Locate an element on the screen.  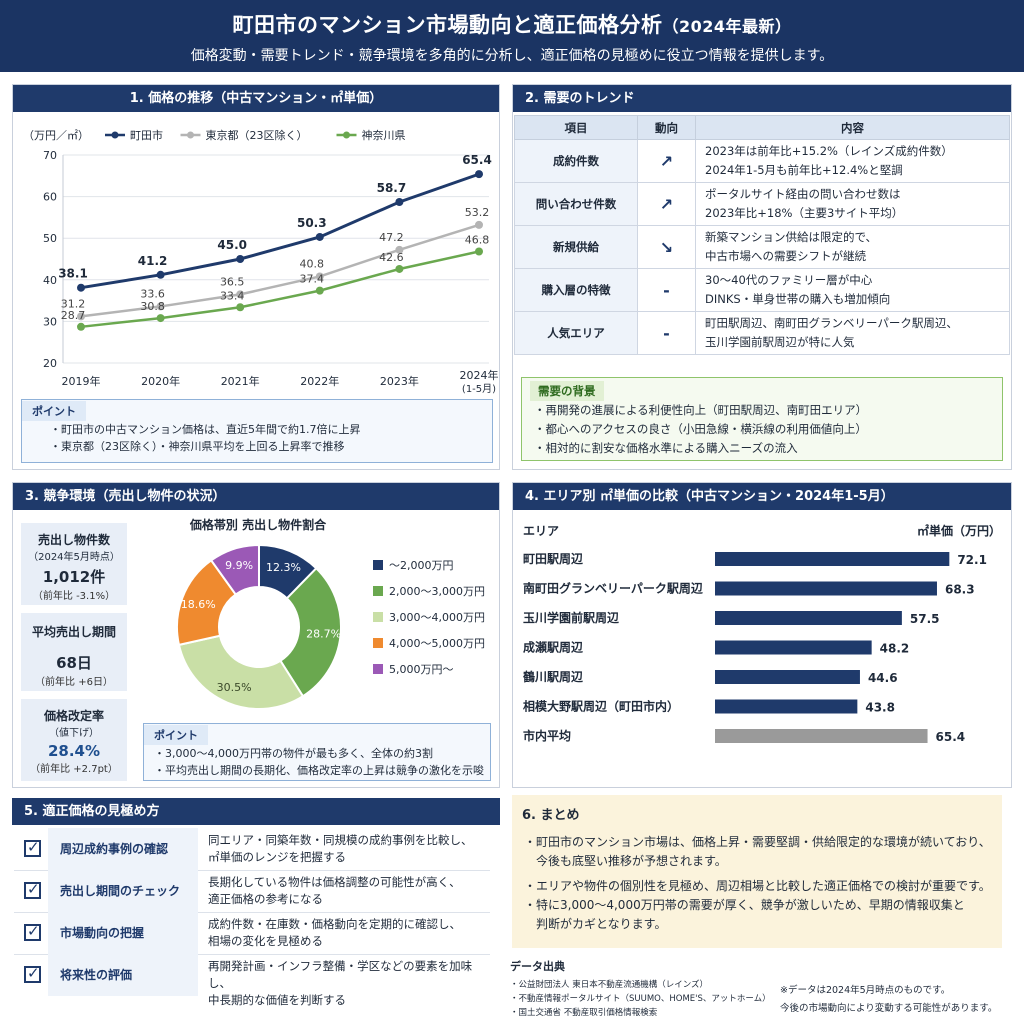
series-line is located at coordinates (280, 231).